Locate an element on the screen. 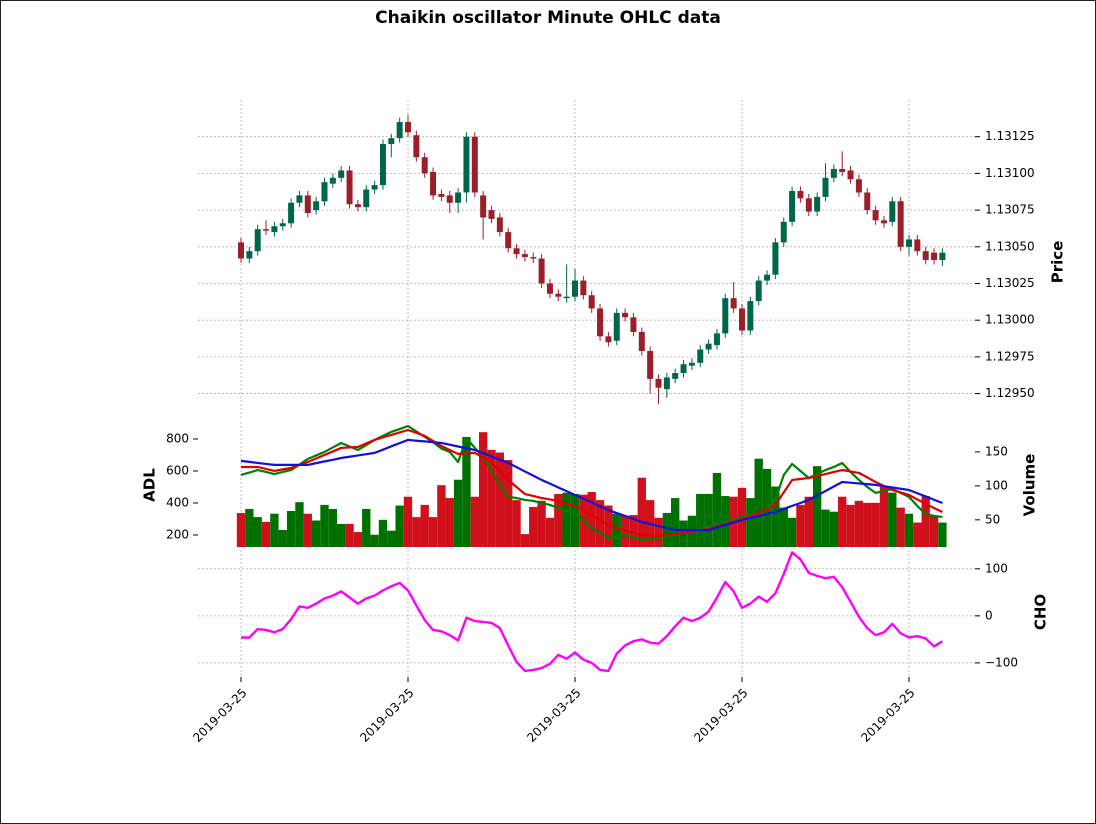  y-tick-label: 1.13100 is located at coordinates (1010, 173).